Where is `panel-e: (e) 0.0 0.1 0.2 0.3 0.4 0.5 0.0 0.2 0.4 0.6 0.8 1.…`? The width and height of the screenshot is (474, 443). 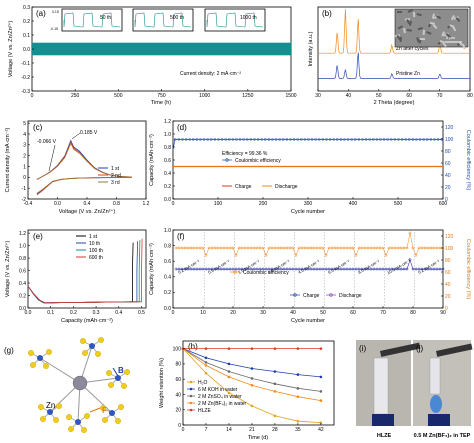 panel-e: (e) 0.0 0.1 0.2 0.3 0.4 0.5 0.0 0.2 0.4 0.6 0.8 1.… is located at coordinates (75, 276).